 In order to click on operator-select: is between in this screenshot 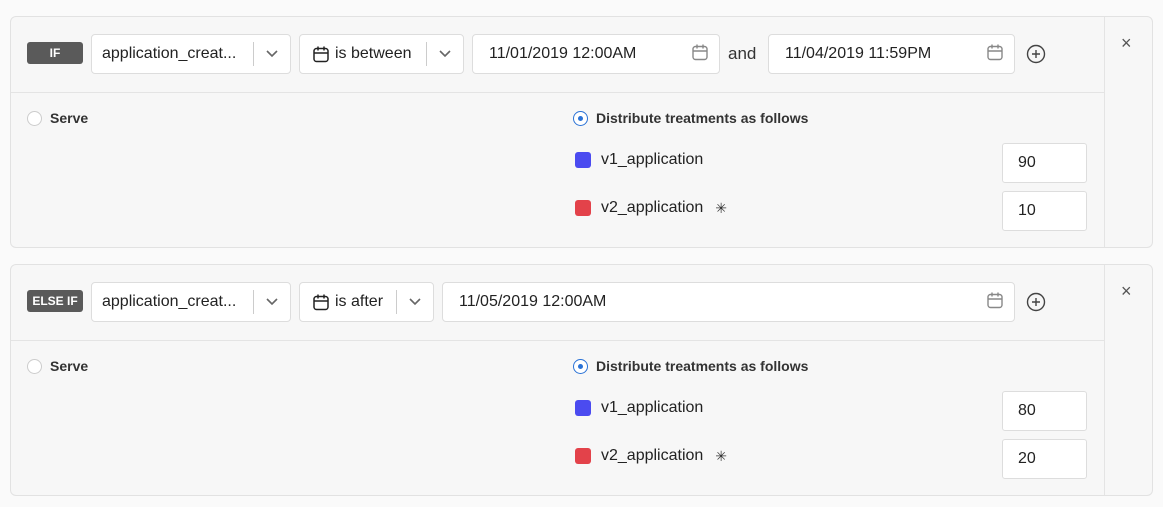, I will do `click(381, 54)`.